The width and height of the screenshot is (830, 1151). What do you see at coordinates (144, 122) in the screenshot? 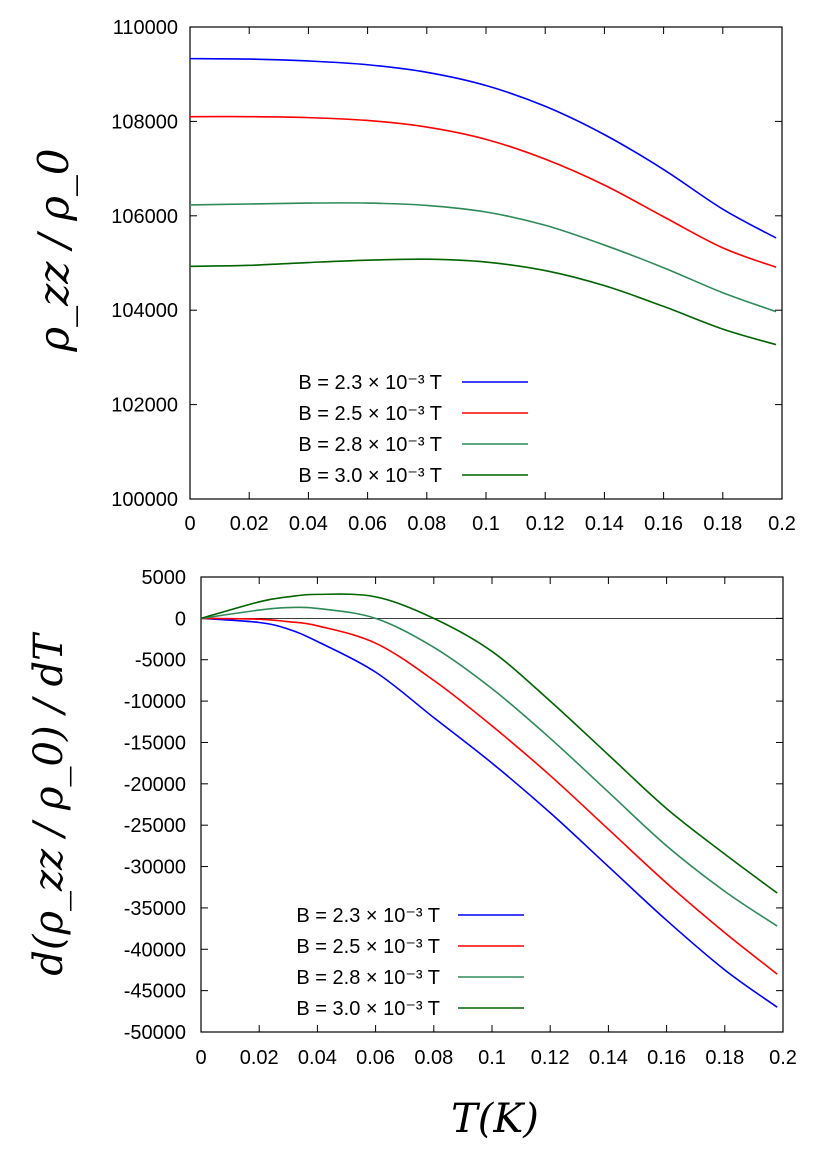
I see `y-tick-label: 108000` at bounding box center [144, 122].